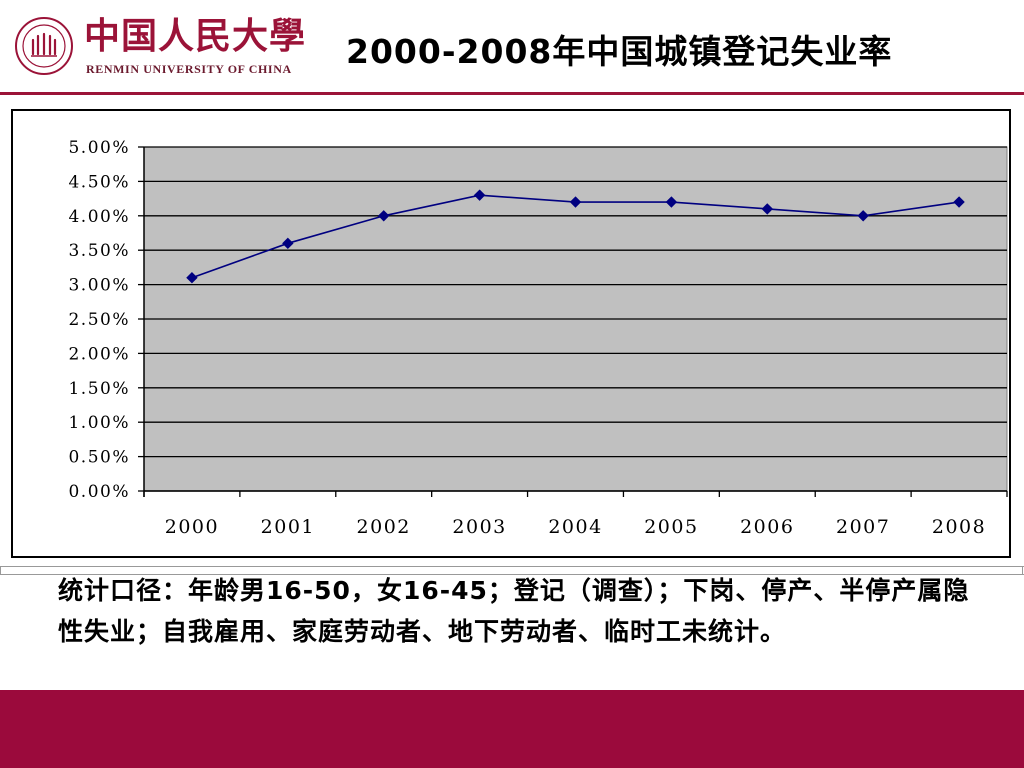 This screenshot has width=1024, height=768. Describe the element at coordinates (512, 566) in the screenshot. I see `band-divider-top` at that location.